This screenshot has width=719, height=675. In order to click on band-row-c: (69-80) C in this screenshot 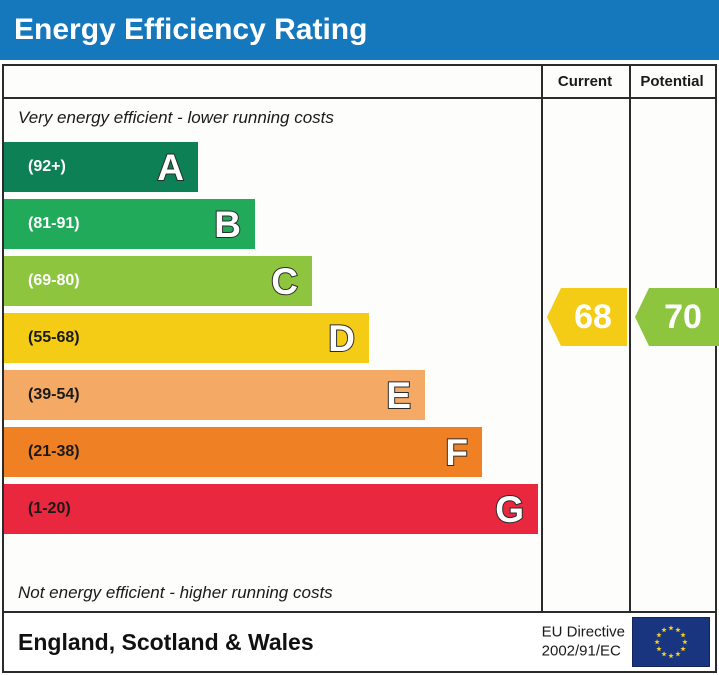, I will do `click(158, 281)`.